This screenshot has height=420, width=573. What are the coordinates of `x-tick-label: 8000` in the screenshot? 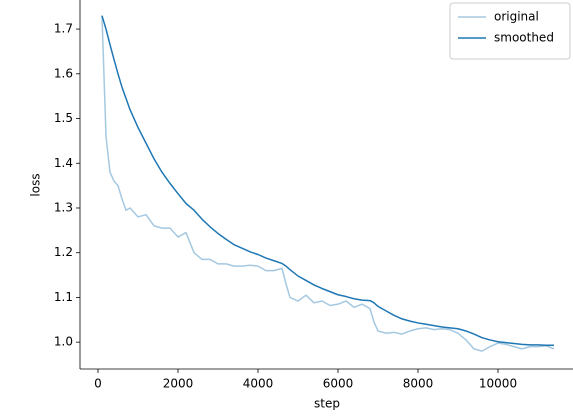 It's located at (418, 384).